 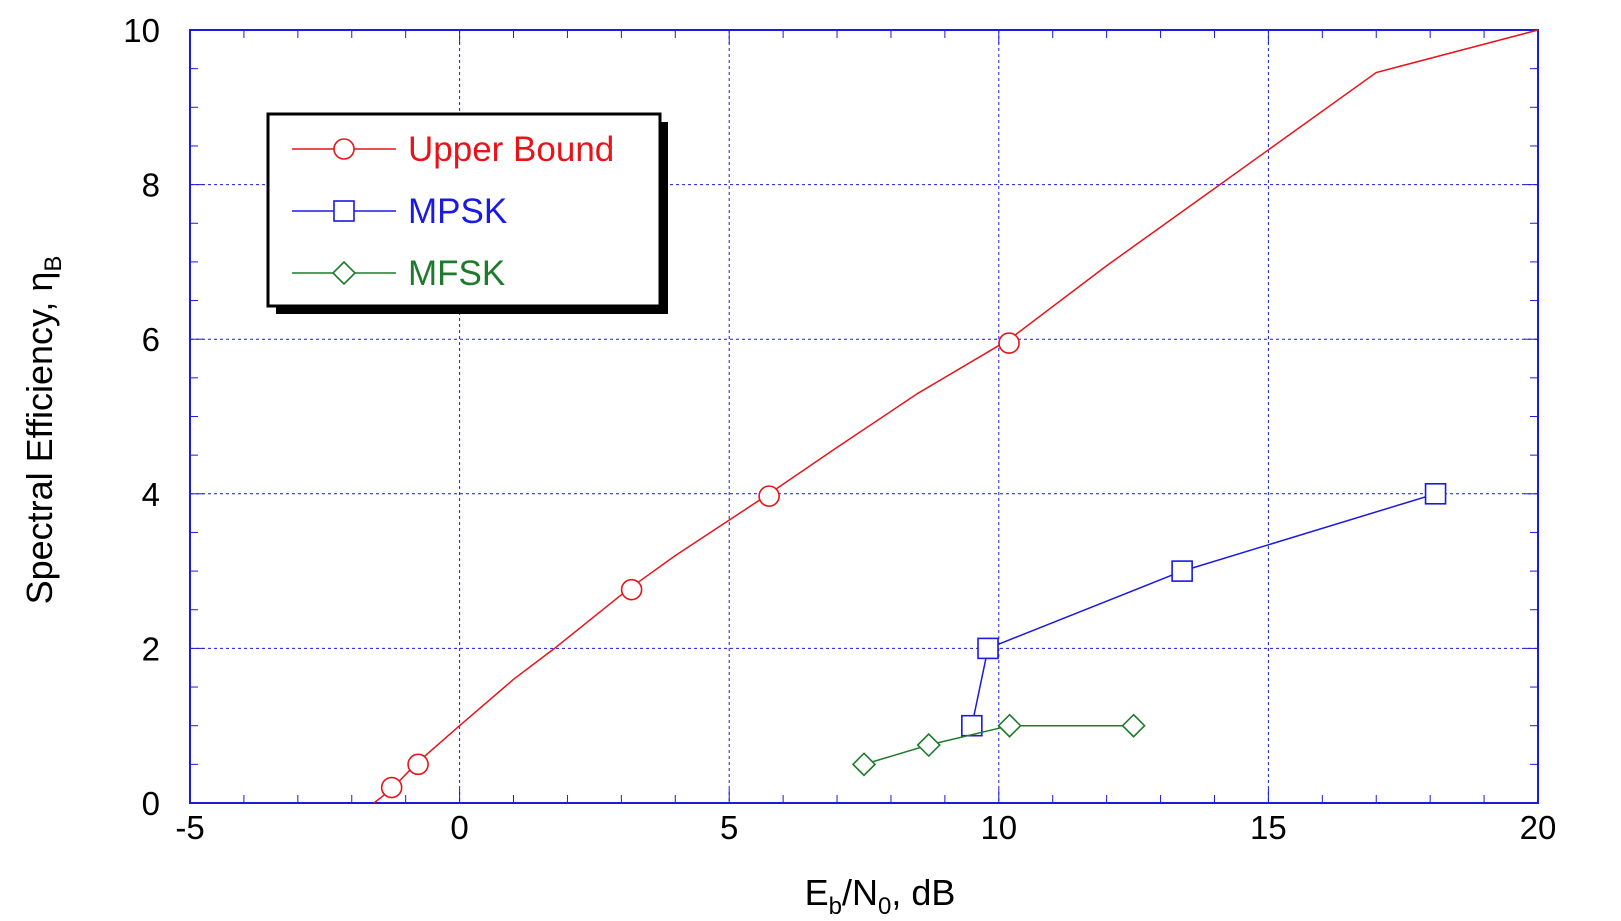 What do you see at coordinates (835, 906) in the screenshot?
I see `x-axis-title-sub1: b` at bounding box center [835, 906].